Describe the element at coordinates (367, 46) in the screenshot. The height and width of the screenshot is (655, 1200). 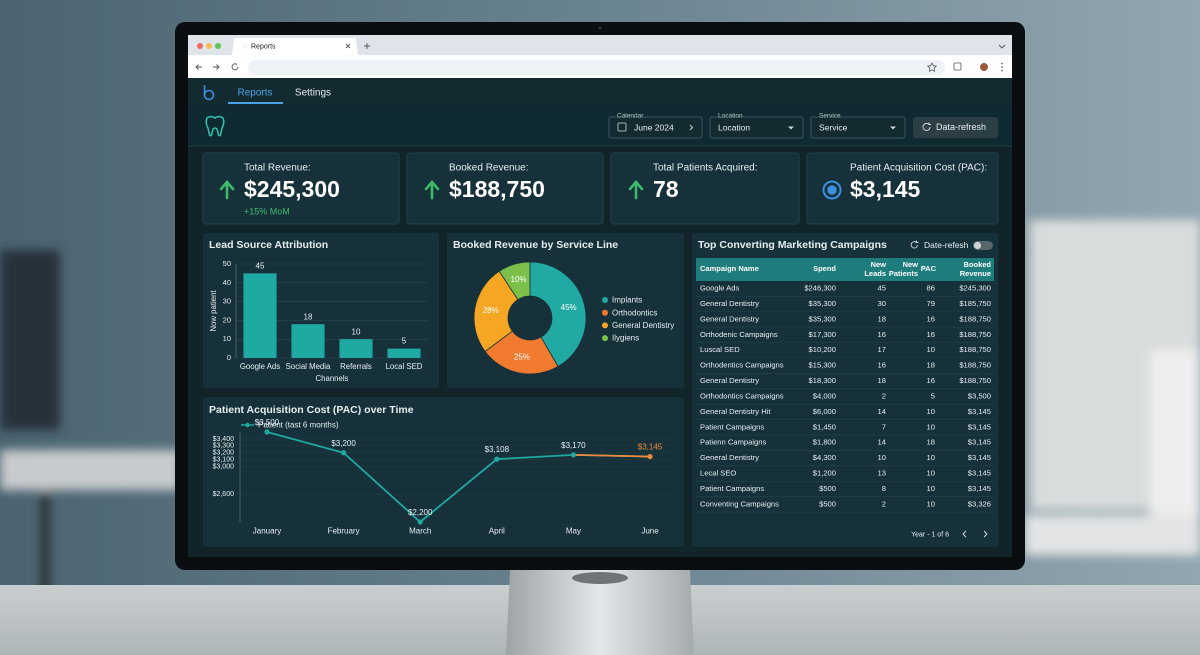
I see `new-tab` at that location.